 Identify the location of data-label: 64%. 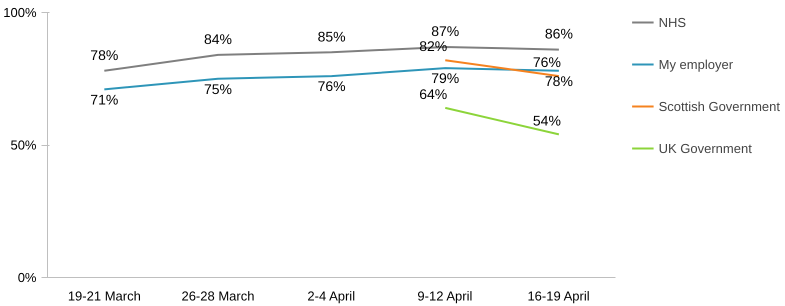
(433, 94).